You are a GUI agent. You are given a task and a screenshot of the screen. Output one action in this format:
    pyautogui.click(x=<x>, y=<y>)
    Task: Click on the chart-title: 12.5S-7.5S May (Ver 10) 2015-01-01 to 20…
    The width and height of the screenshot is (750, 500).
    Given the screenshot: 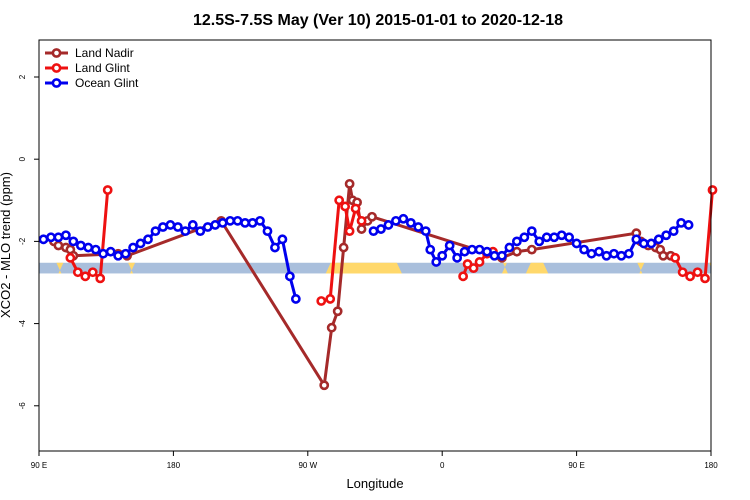 What is the action you would take?
    pyautogui.click(x=378, y=20)
    